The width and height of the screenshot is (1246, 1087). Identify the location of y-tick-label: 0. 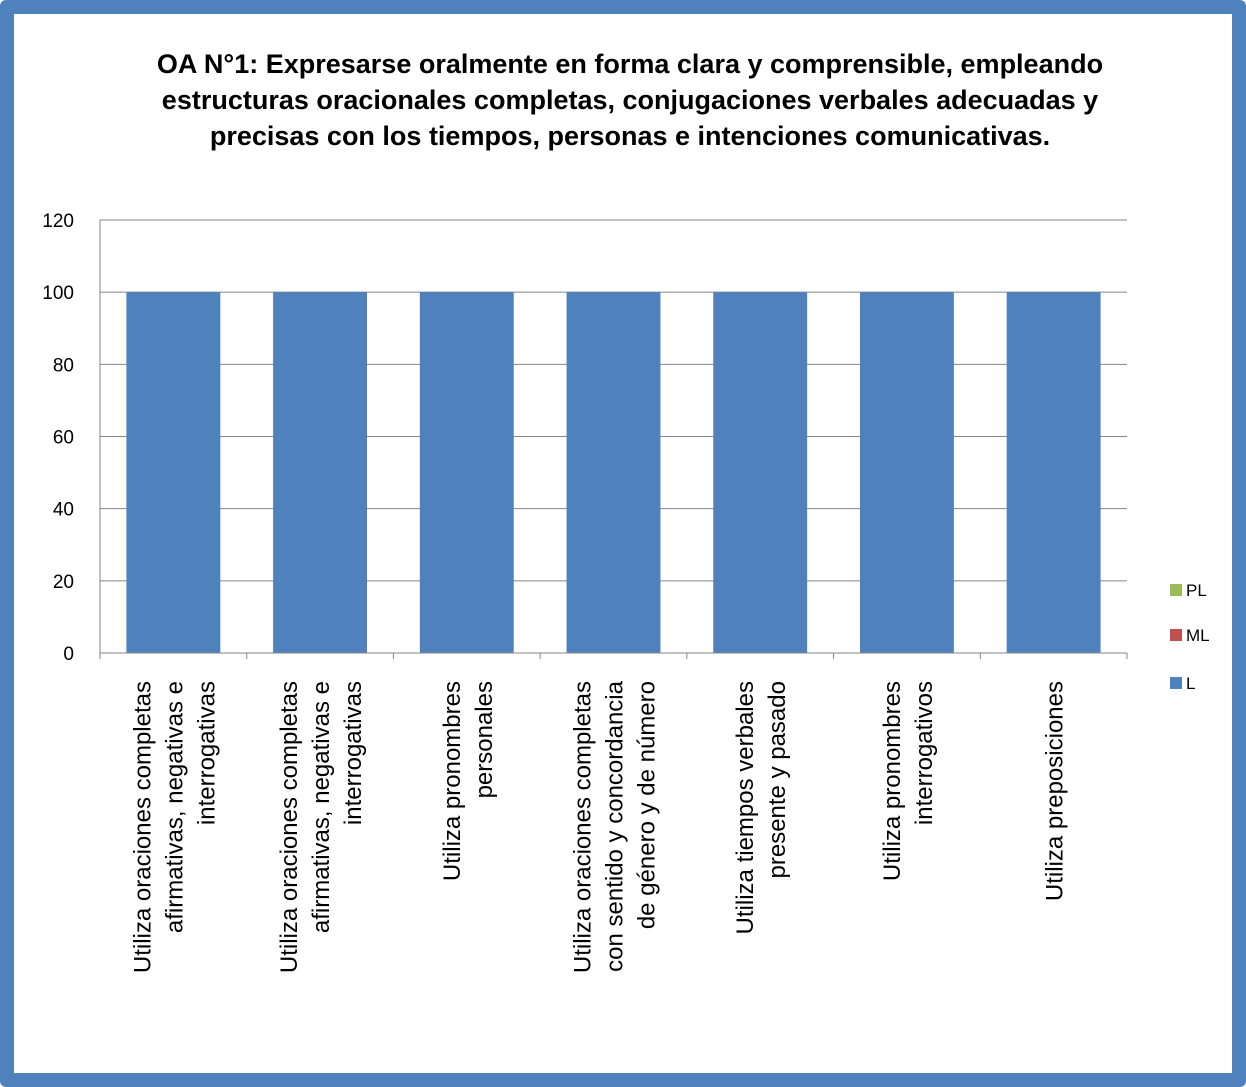
(68, 654).